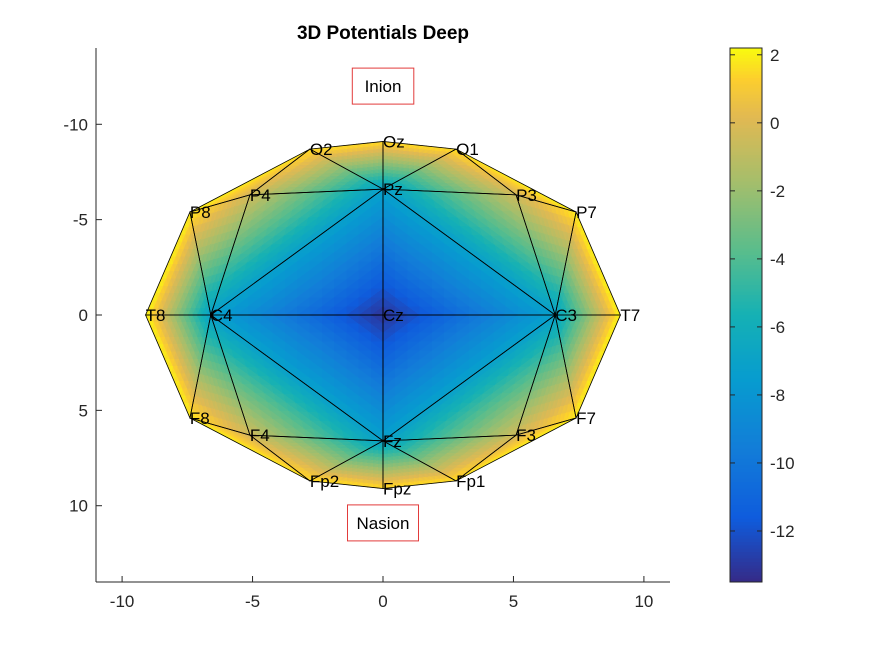 The image size is (875, 656). Describe the element at coordinates (566, 315) in the screenshot. I see `electrode-label-c3: C3` at that location.